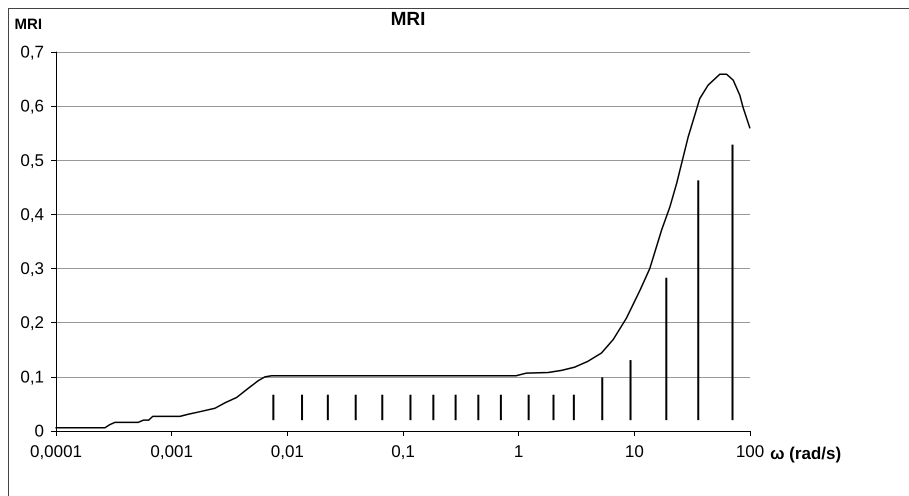  Describe the element at coordinates (403, 451) in the screenshot. I see `x-tick-label: 0,1` at that location.